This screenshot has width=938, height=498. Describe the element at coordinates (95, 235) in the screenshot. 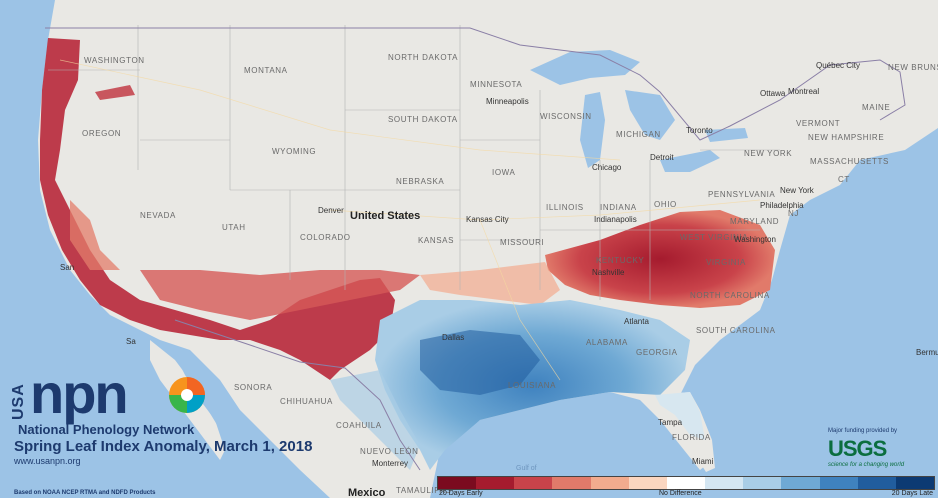

I see `anomaly-early-west-inner` at that location.